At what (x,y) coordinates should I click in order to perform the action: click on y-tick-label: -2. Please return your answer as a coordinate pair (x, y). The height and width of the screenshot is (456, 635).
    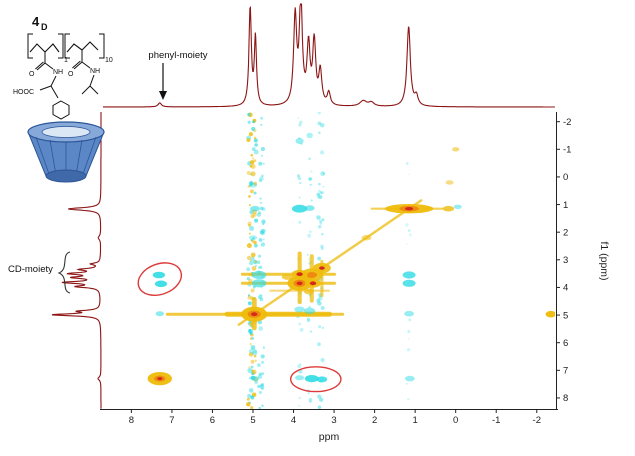
    Looking at the image, I should click on (567, 122).